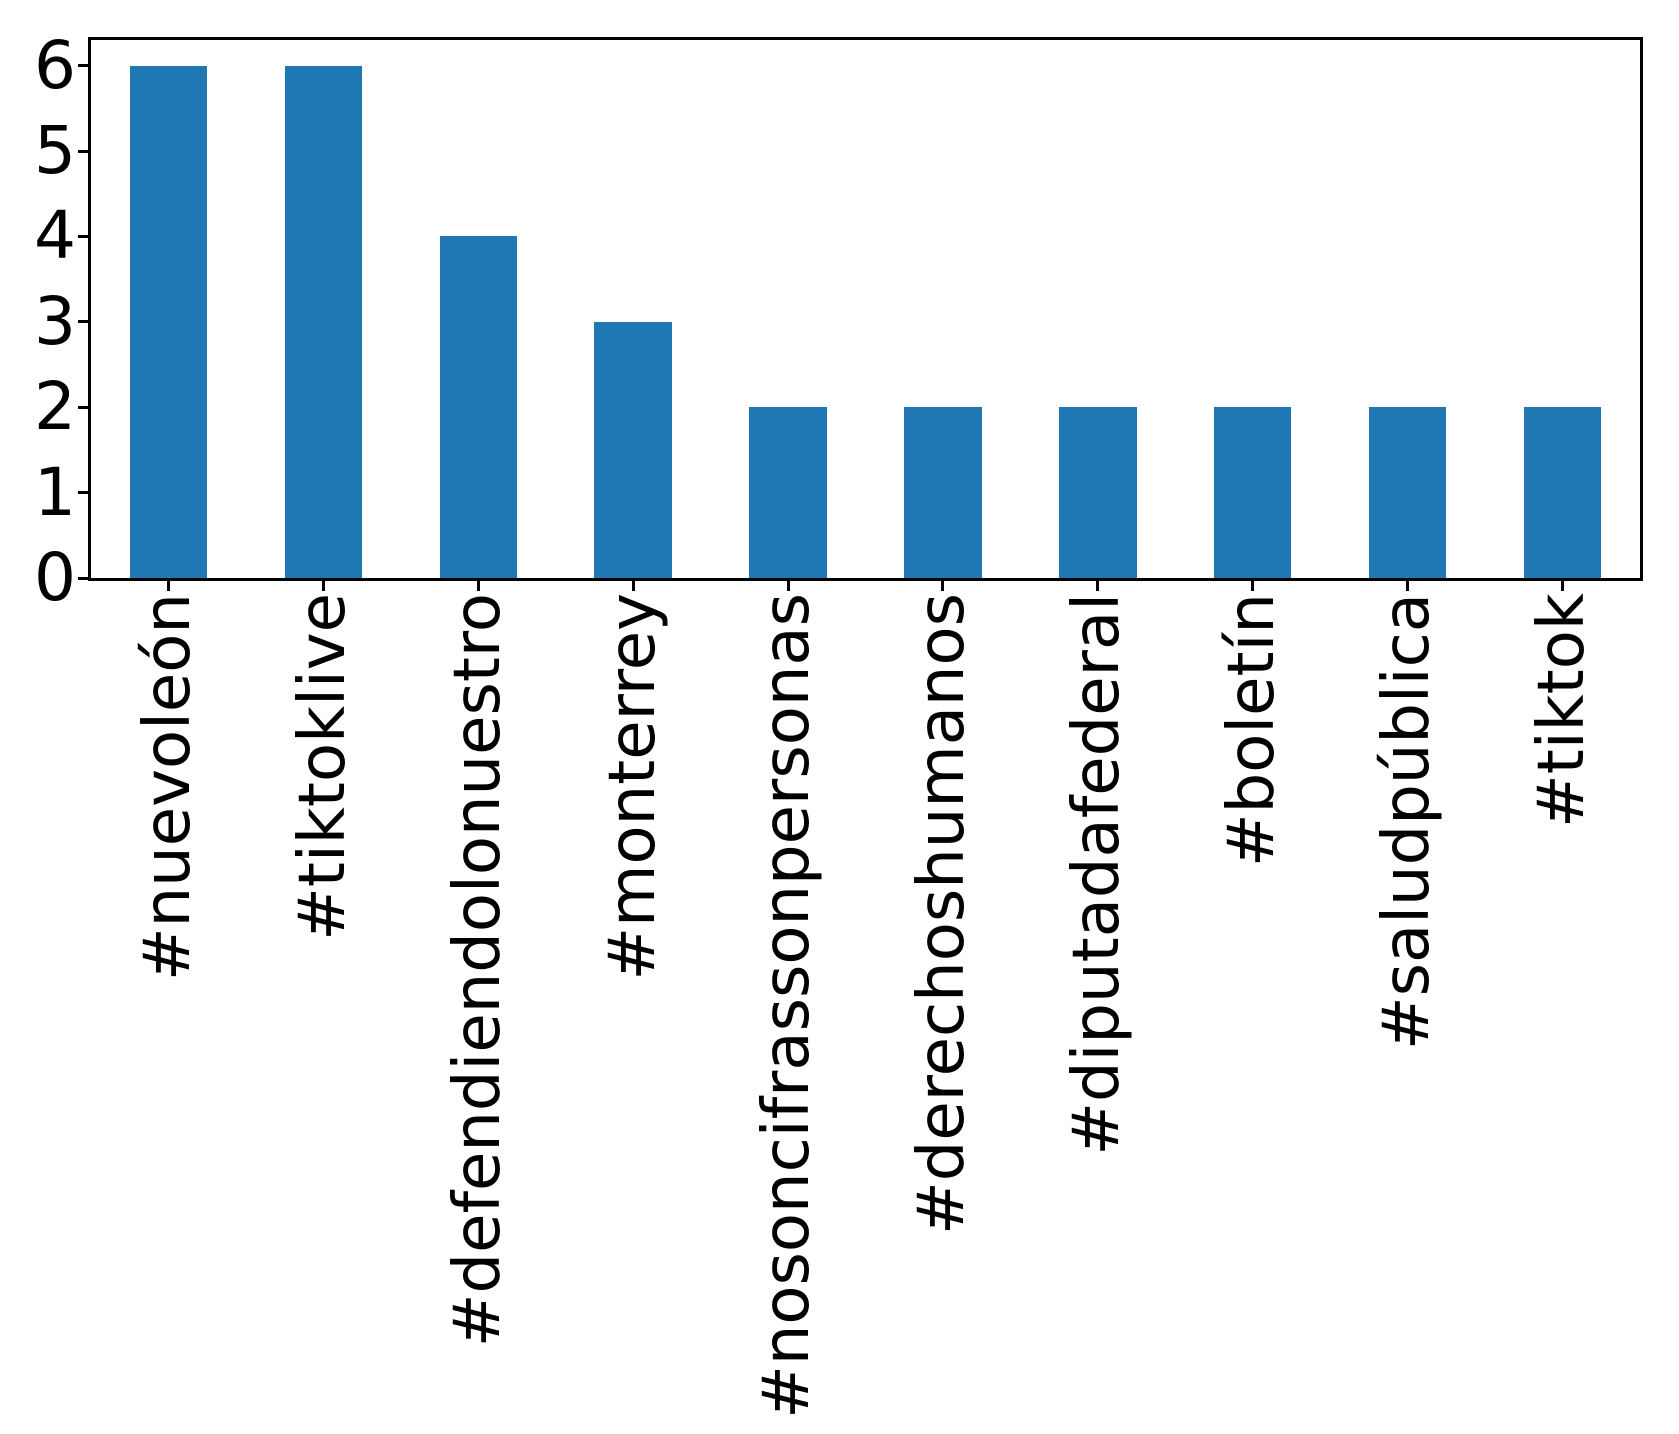 The width and height of the screenshot is (1679, 1434). I want to click on bar-#diputadafederal, so click(1098, 492).